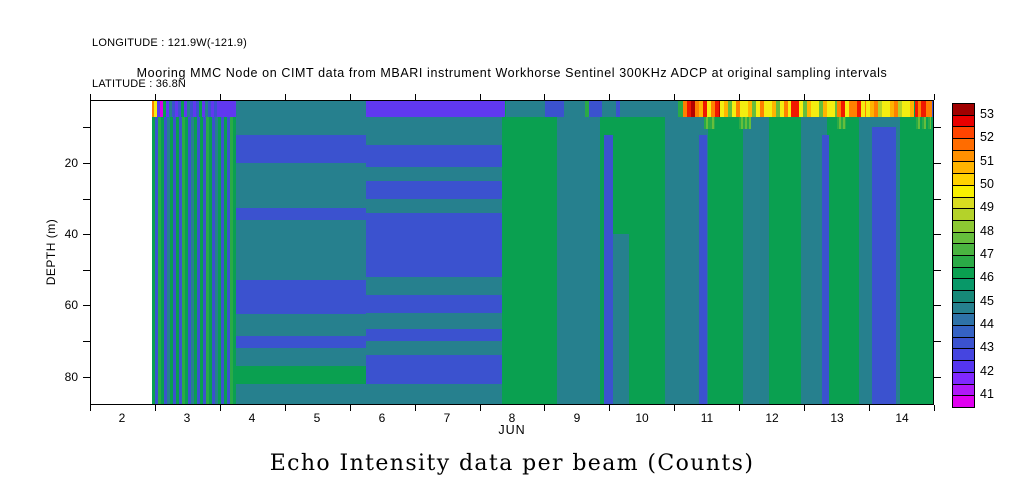 The image size is (1009, 504). What do you see at coordinates (642, 418) in the screenshot?
I see `x-tick-label: 10` at bounding box center [642, 418].